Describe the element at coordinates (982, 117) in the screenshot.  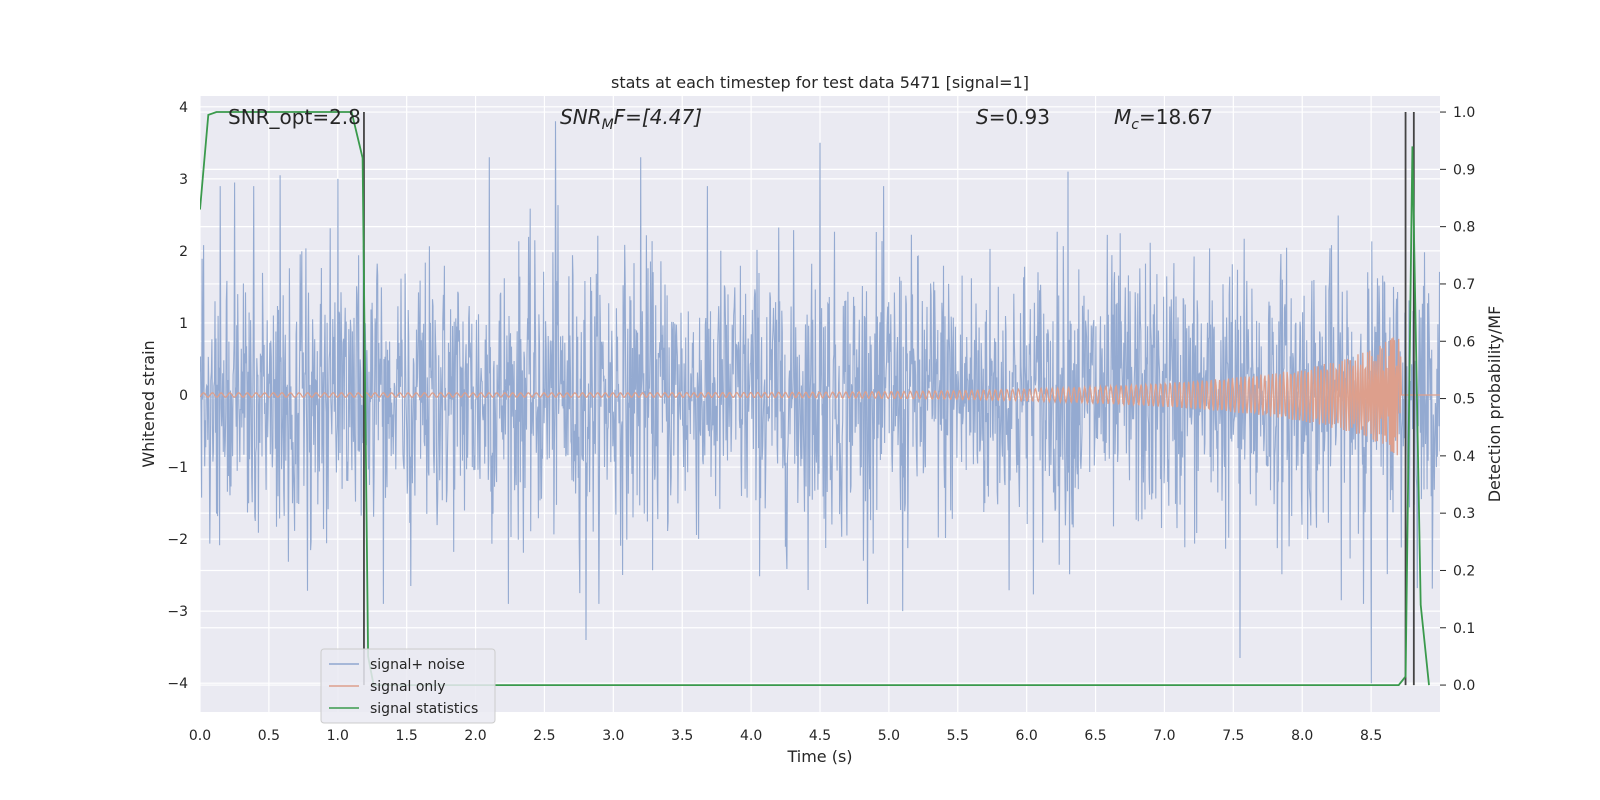
I see `annotation-s-main: S` at that location.